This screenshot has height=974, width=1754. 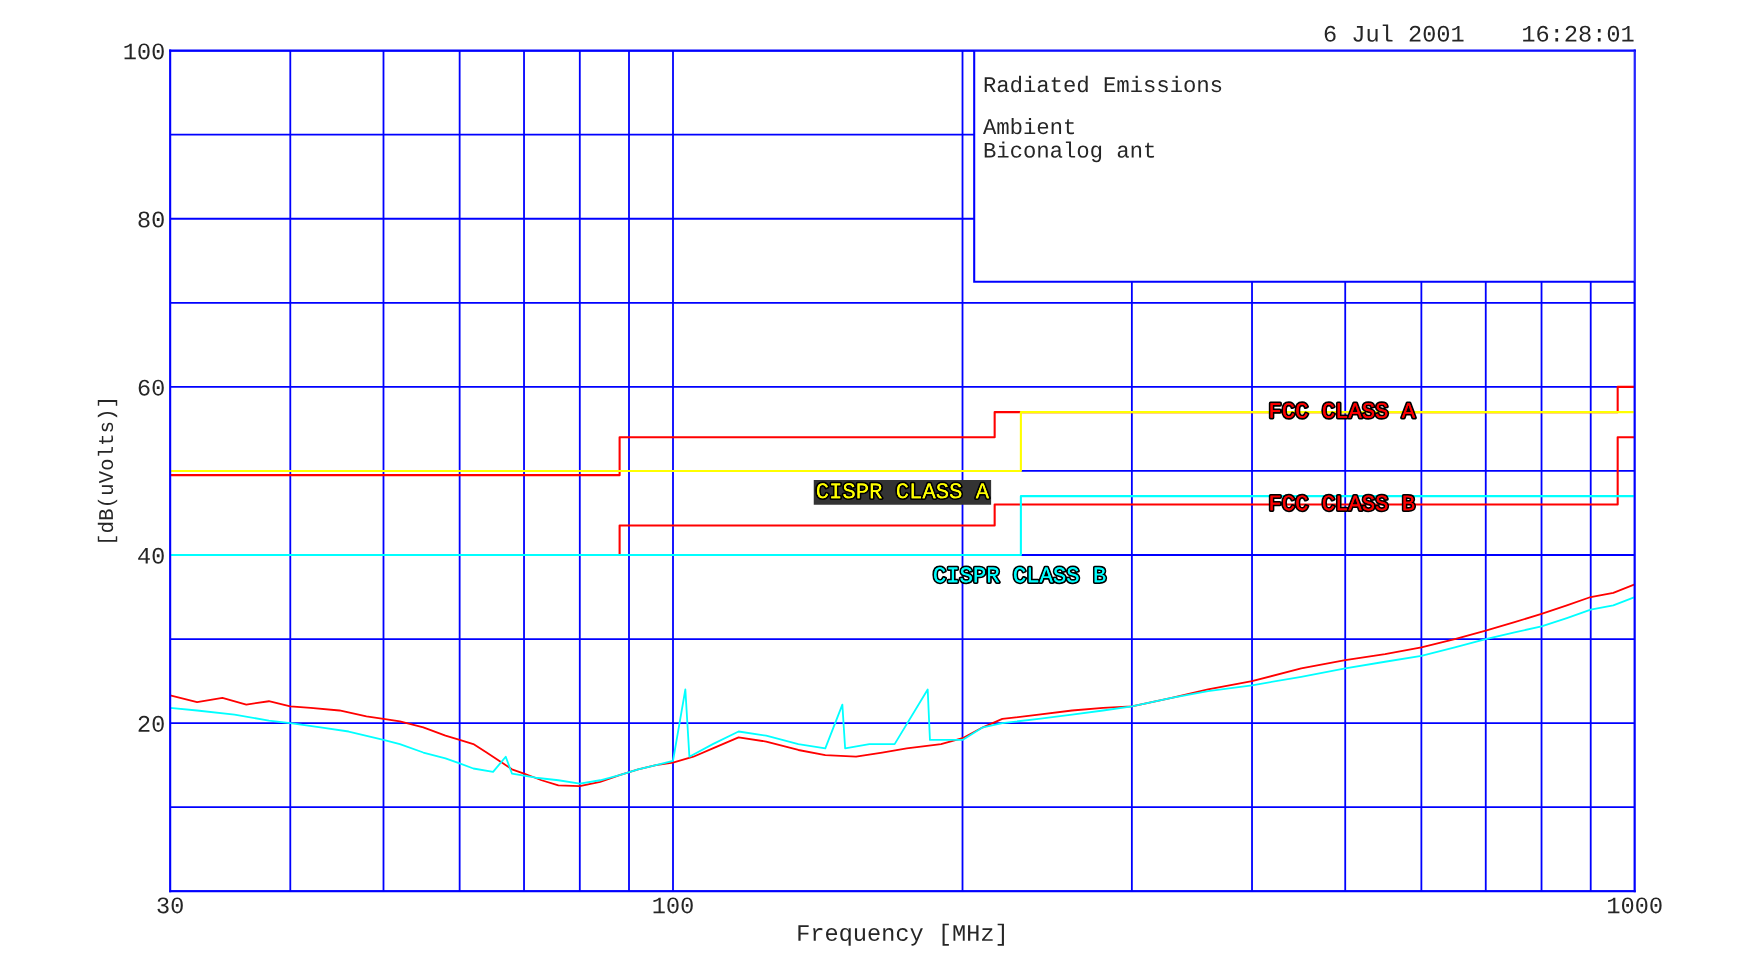 What do you see at coordinates (151, 219) in the screenshot?
I see `y-tick-label: 80` at bounding box center [151, 219].